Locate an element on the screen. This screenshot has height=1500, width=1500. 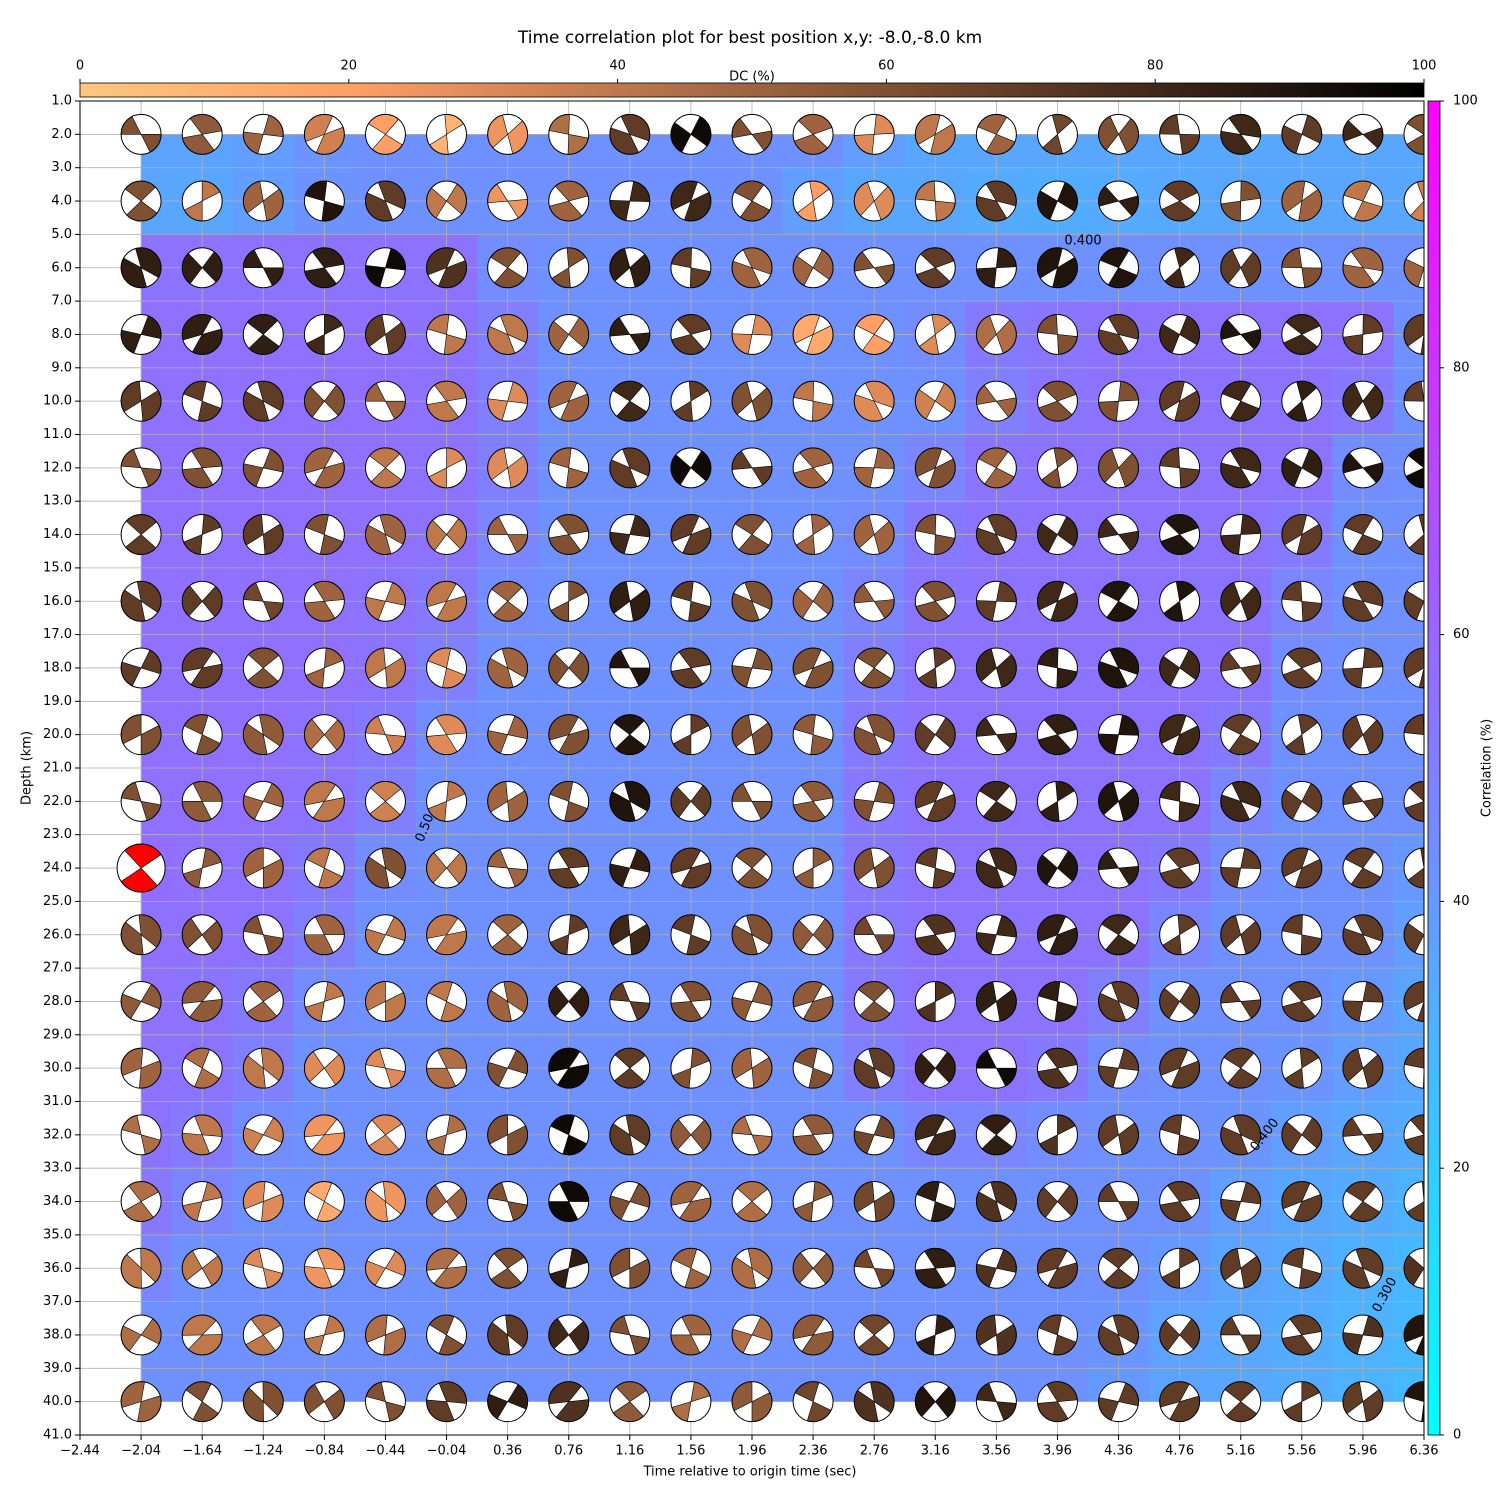
y-tick-label: 32.0 is located at coordinates (57, 1134).